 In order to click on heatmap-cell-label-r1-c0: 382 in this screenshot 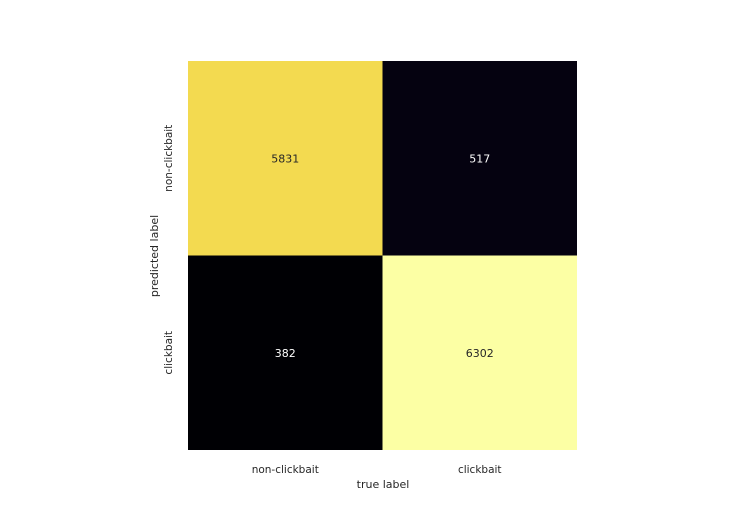, I will do `click(285, 353)`.